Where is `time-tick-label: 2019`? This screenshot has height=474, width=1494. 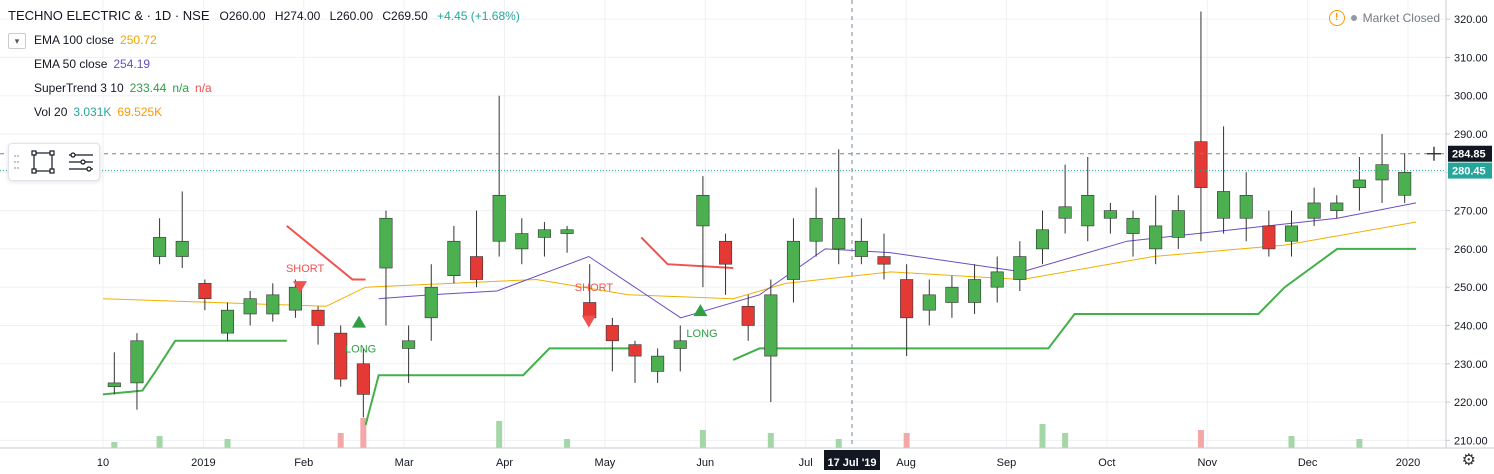
time-tick-label: 2019 is located at coordinates (203, 463).